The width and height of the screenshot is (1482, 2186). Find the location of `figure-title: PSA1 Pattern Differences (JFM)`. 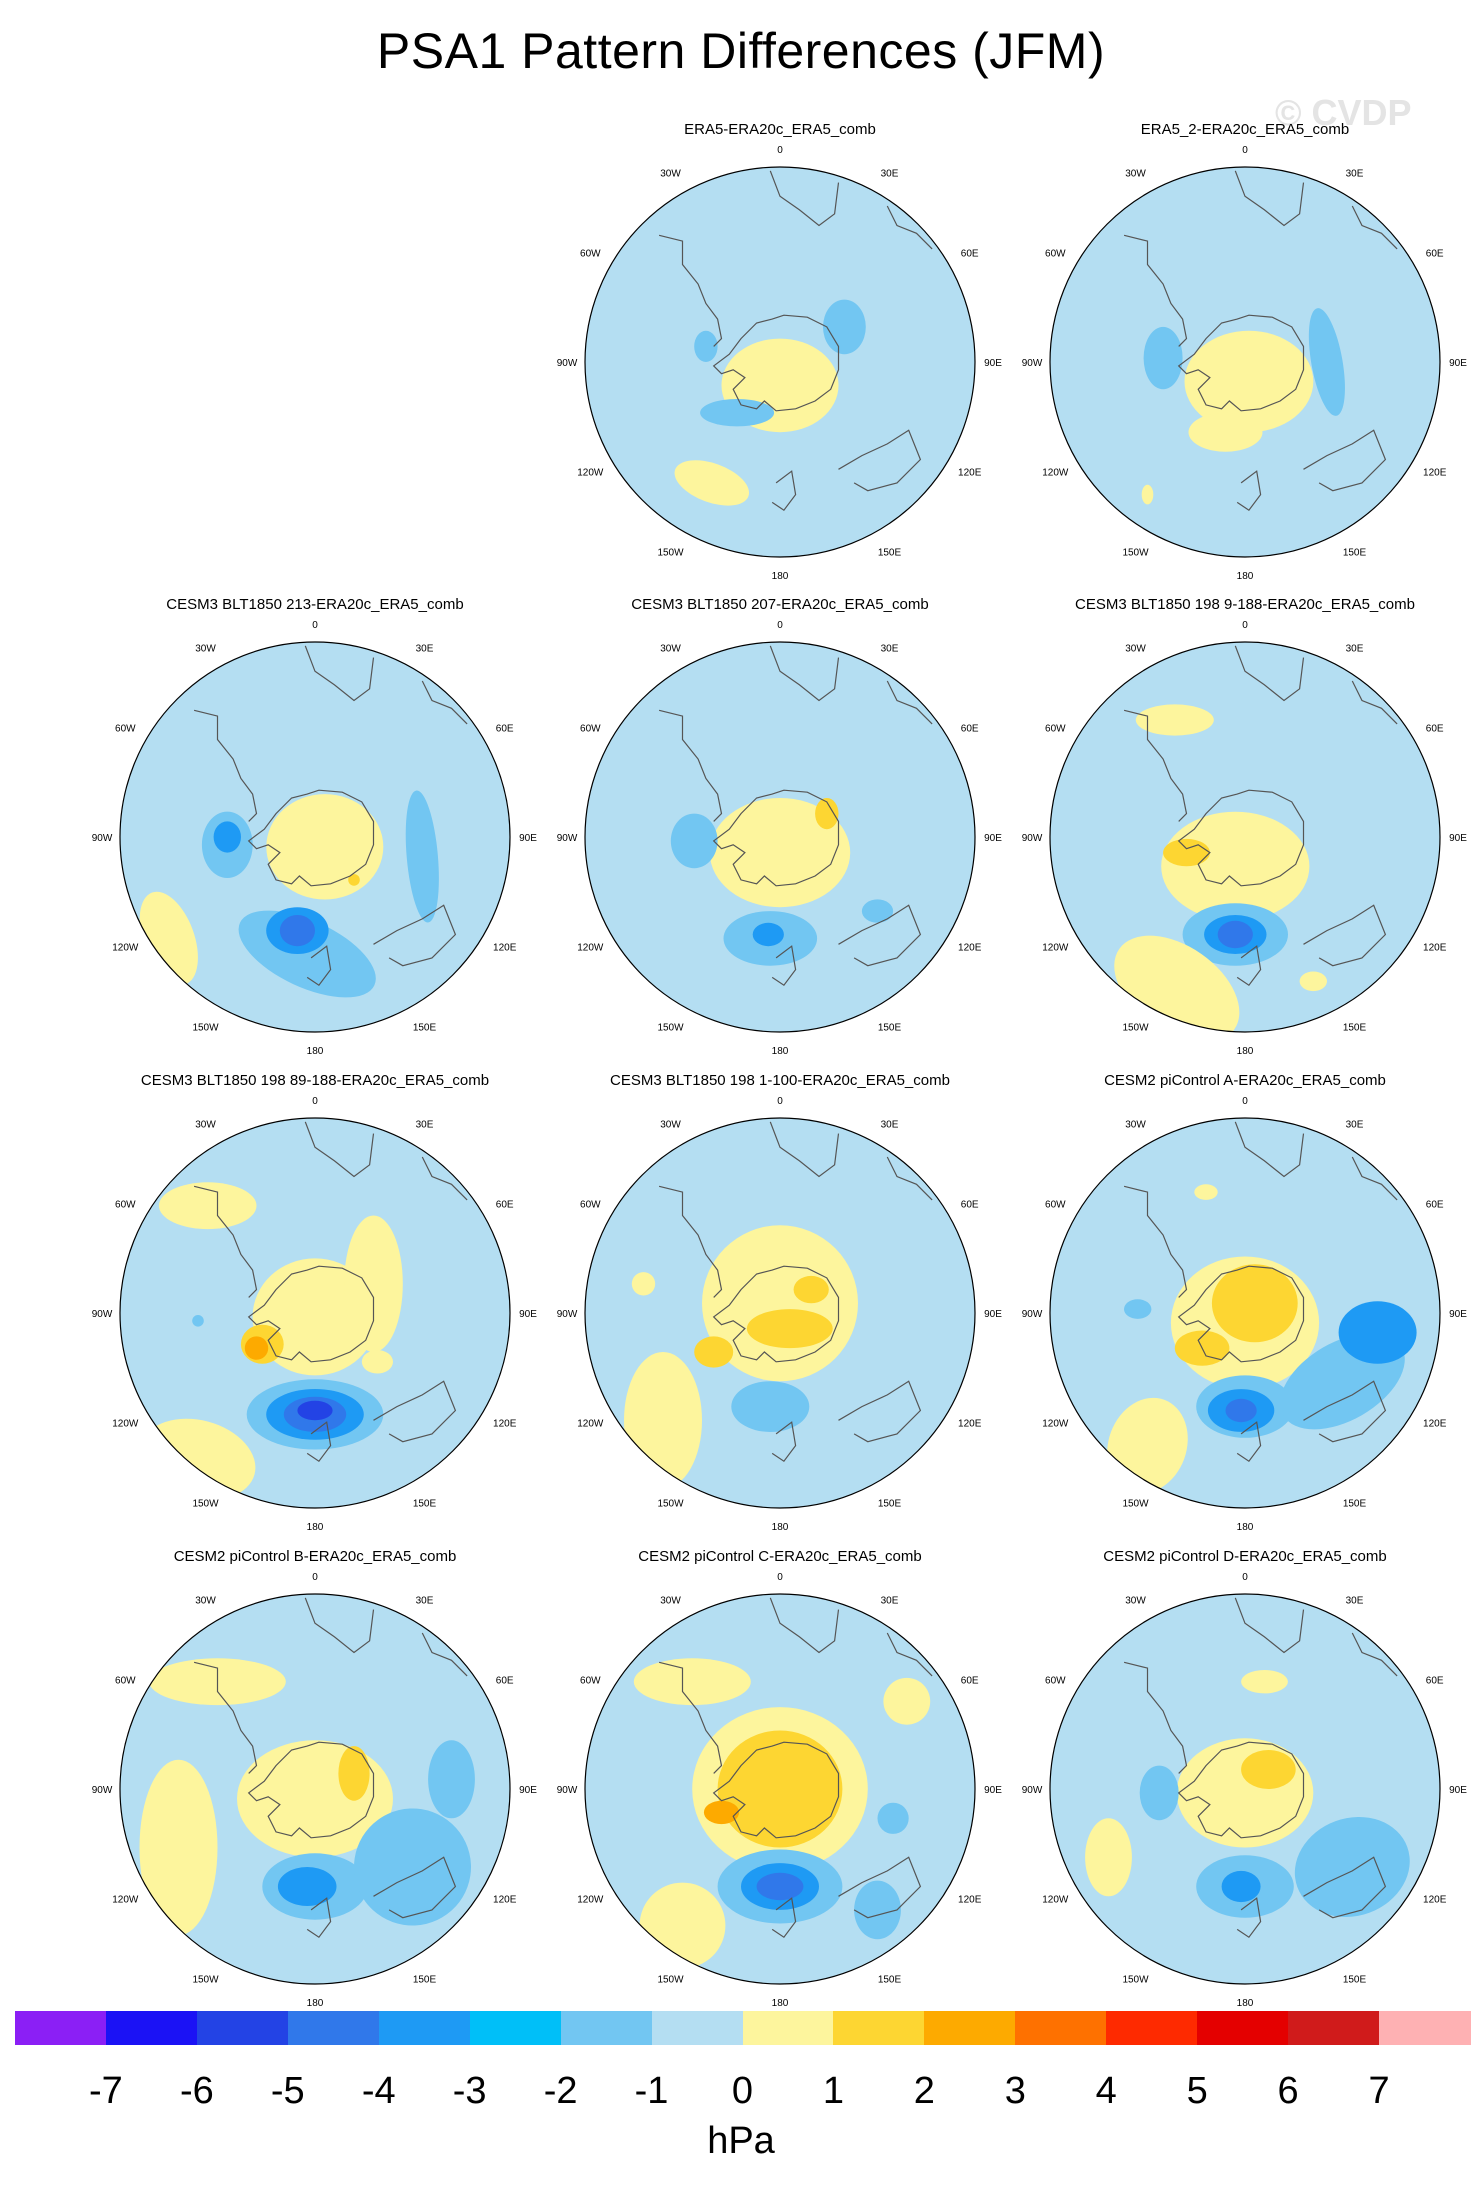

figure-title: PSA1 Pattern Differences (JFM) is located at coordinates (741, 51).